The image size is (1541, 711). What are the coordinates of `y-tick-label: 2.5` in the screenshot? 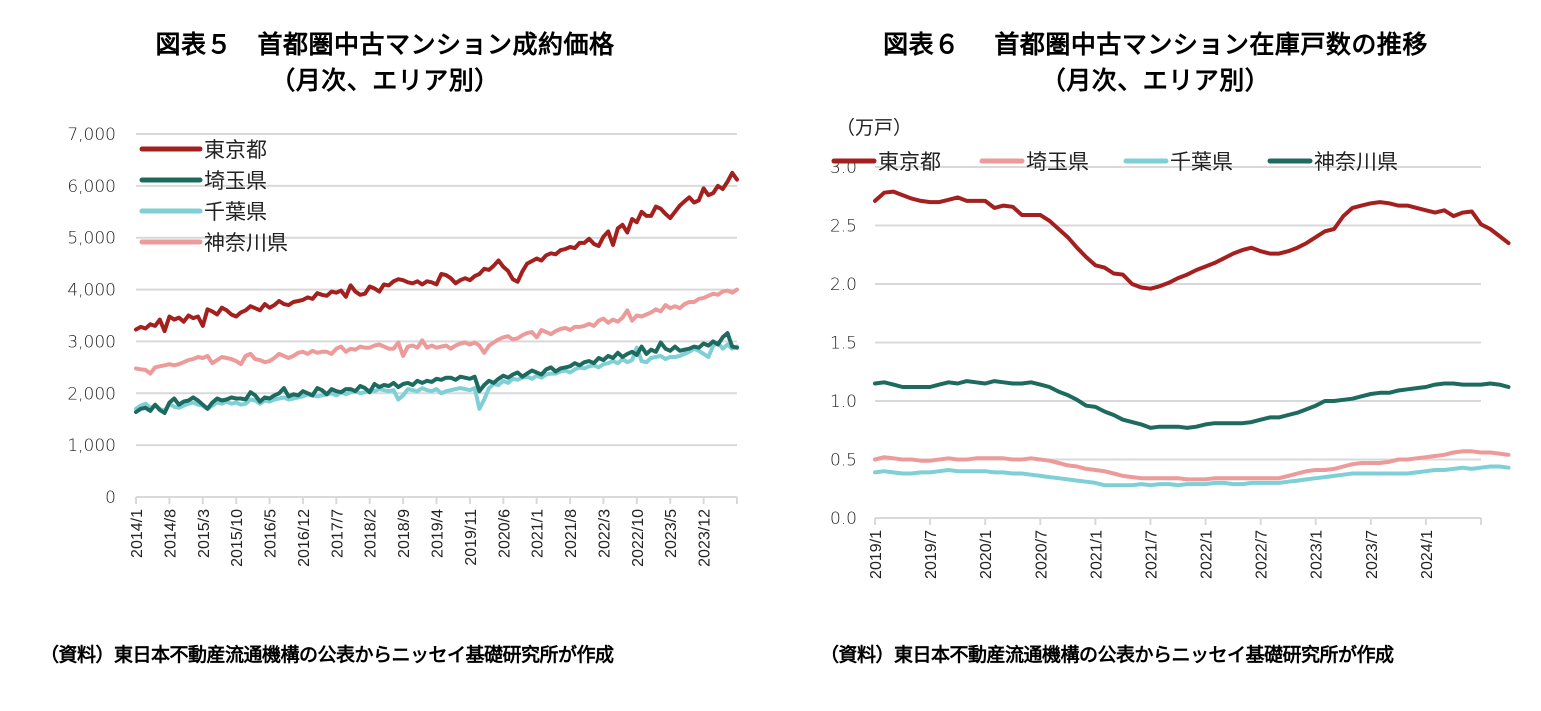 It's located at (843, 227).